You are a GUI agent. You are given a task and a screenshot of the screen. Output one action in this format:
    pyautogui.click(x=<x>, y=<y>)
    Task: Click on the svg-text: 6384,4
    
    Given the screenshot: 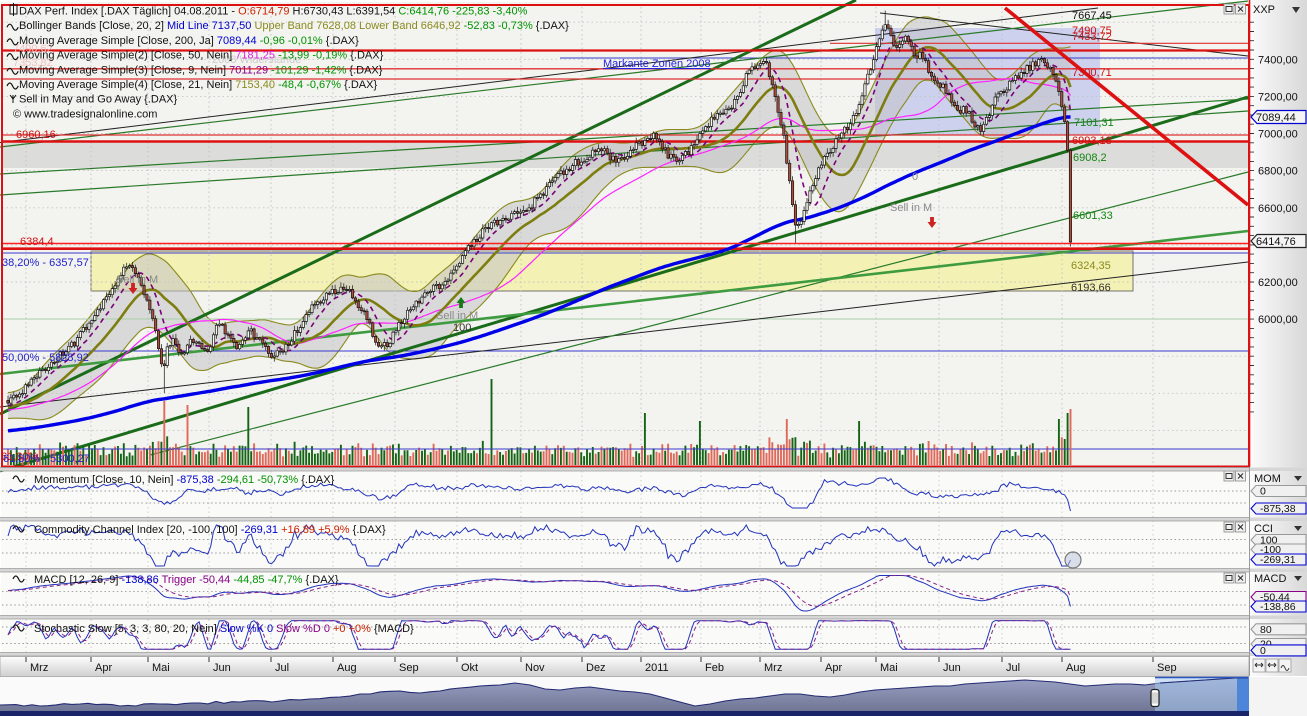 What is the action you would take?
    pyautogui.click(x=37, y=242)
    